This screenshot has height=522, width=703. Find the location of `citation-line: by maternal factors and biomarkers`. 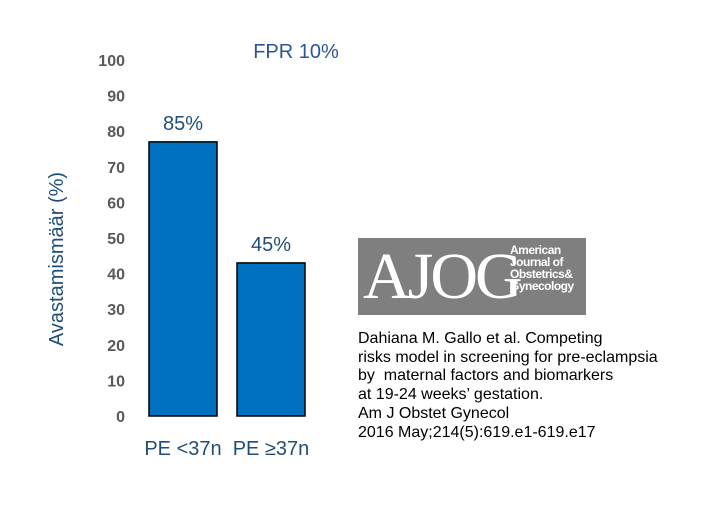

citation-line: by maternal factors and biomarkers is located at coordinates (486, 376).